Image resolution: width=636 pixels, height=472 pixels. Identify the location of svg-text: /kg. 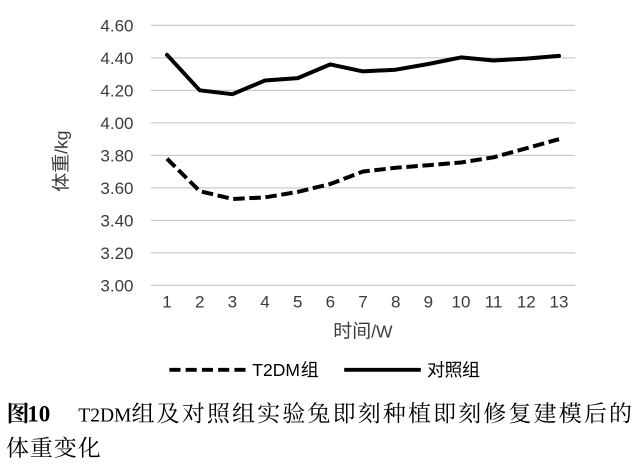
(62, 141).